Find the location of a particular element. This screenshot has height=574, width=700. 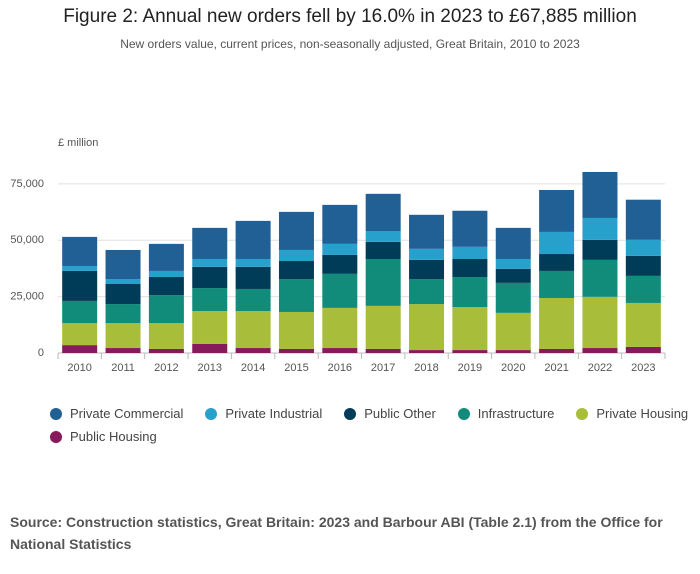

legend-item: Public Other is located at coordinates (390, 413).